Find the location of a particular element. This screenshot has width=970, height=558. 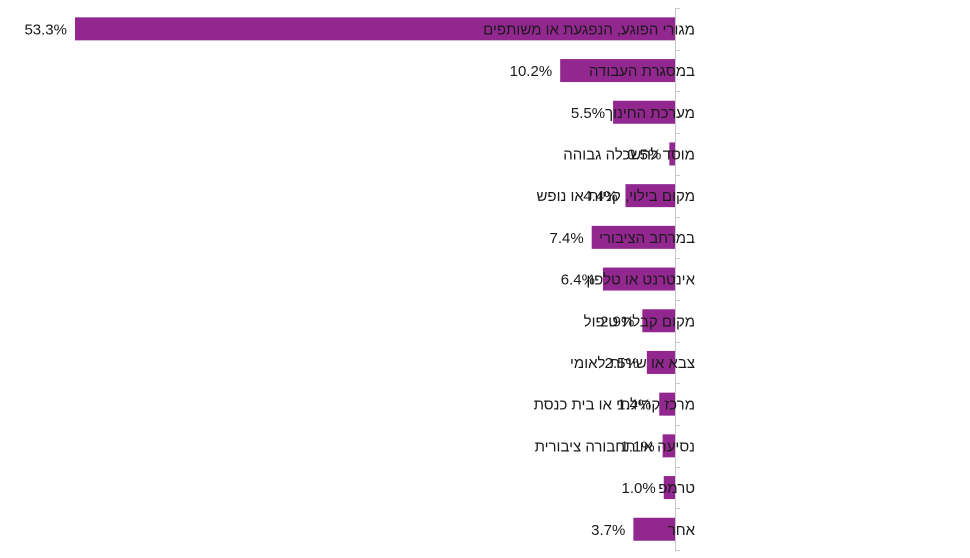

category-label: מוסד להשכלה גבוהה is located at coordinates (629, 154).